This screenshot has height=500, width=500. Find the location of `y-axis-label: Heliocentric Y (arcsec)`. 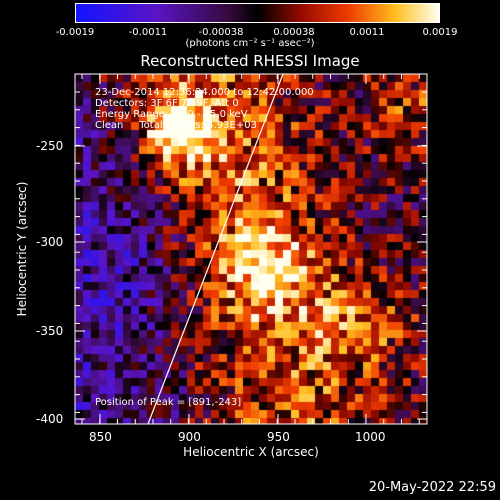

y-axis-label: Heliocentric Y (arcsec) is located at coordinates (22, 249).